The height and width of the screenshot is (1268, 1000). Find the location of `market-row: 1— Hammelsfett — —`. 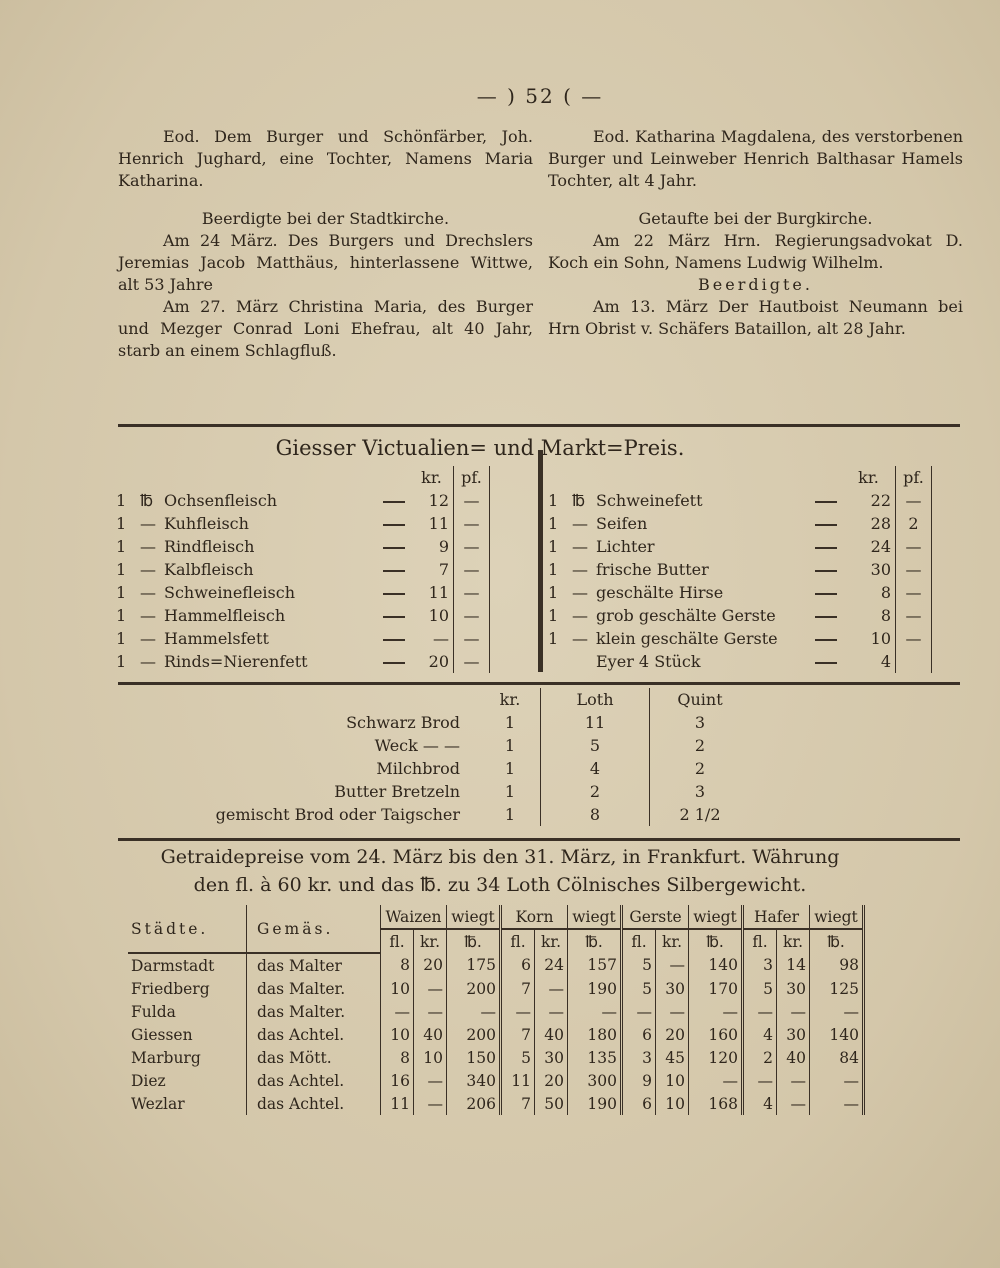

market-row: 1— Hammelsfett — — is located at coordinates (318, 638).